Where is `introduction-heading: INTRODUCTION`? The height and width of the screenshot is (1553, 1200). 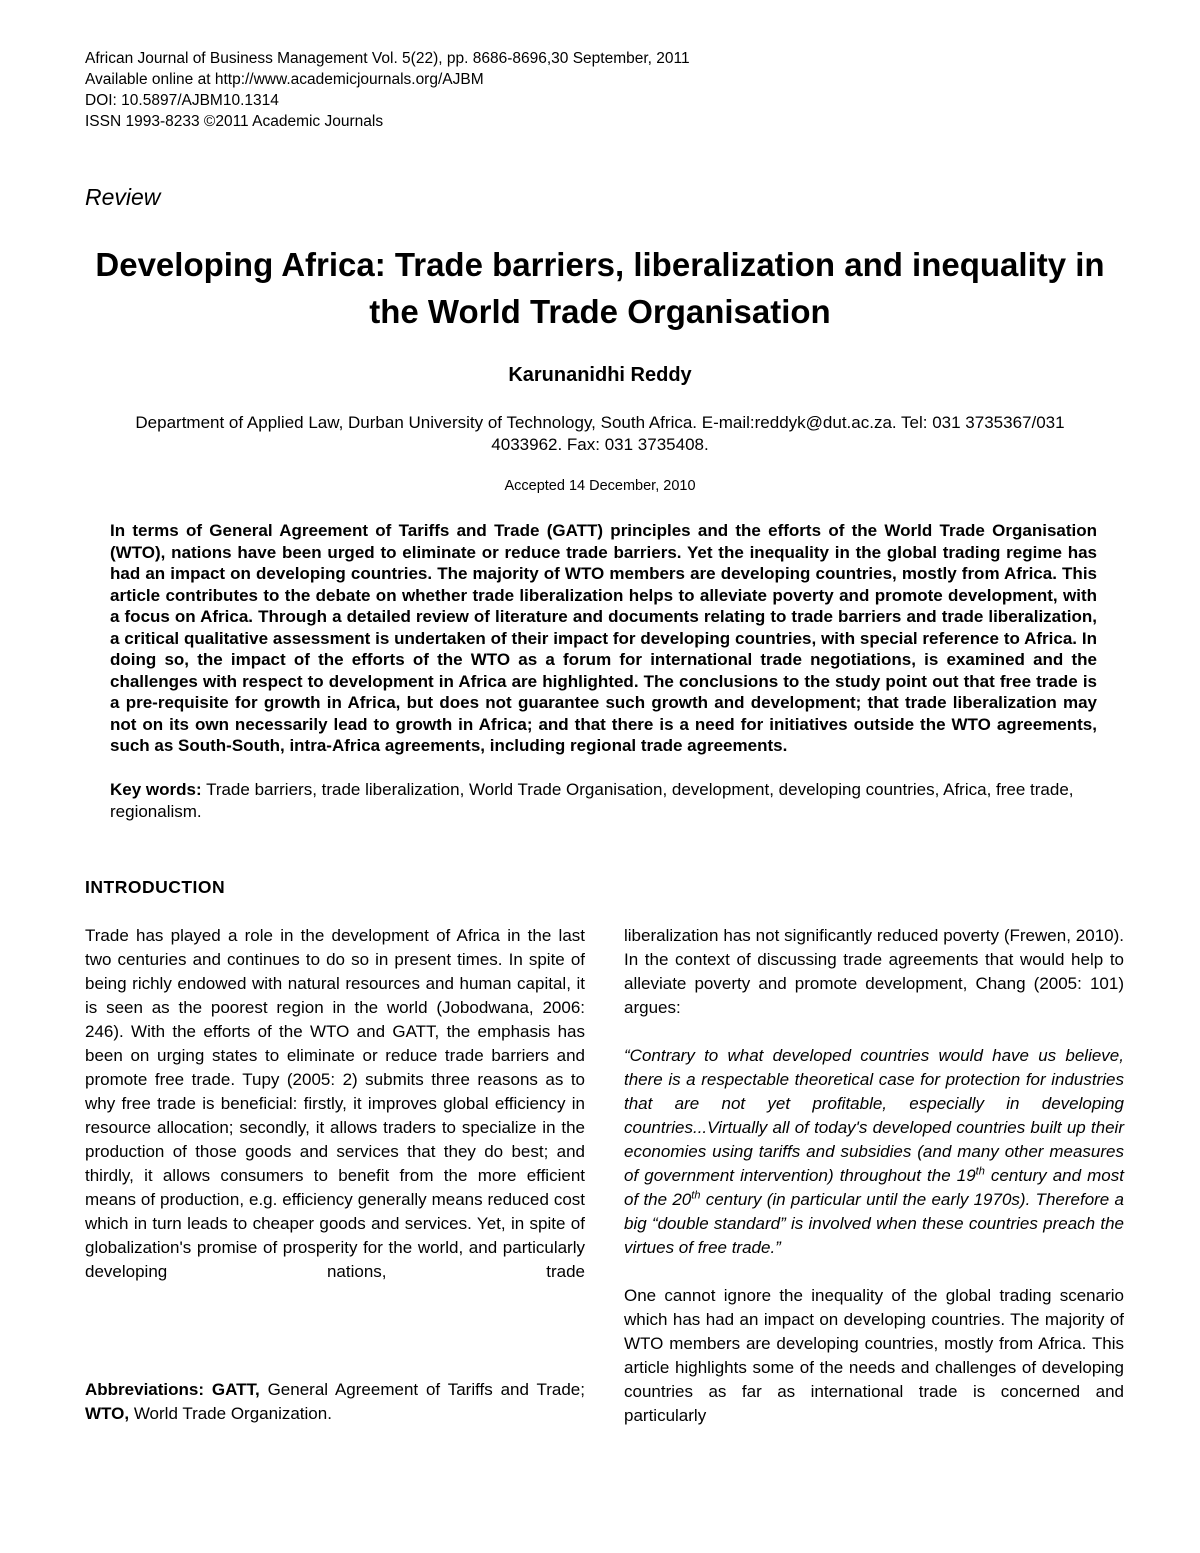 introduction-heading: INTRODUCTION is located at coordinates (155, 886).